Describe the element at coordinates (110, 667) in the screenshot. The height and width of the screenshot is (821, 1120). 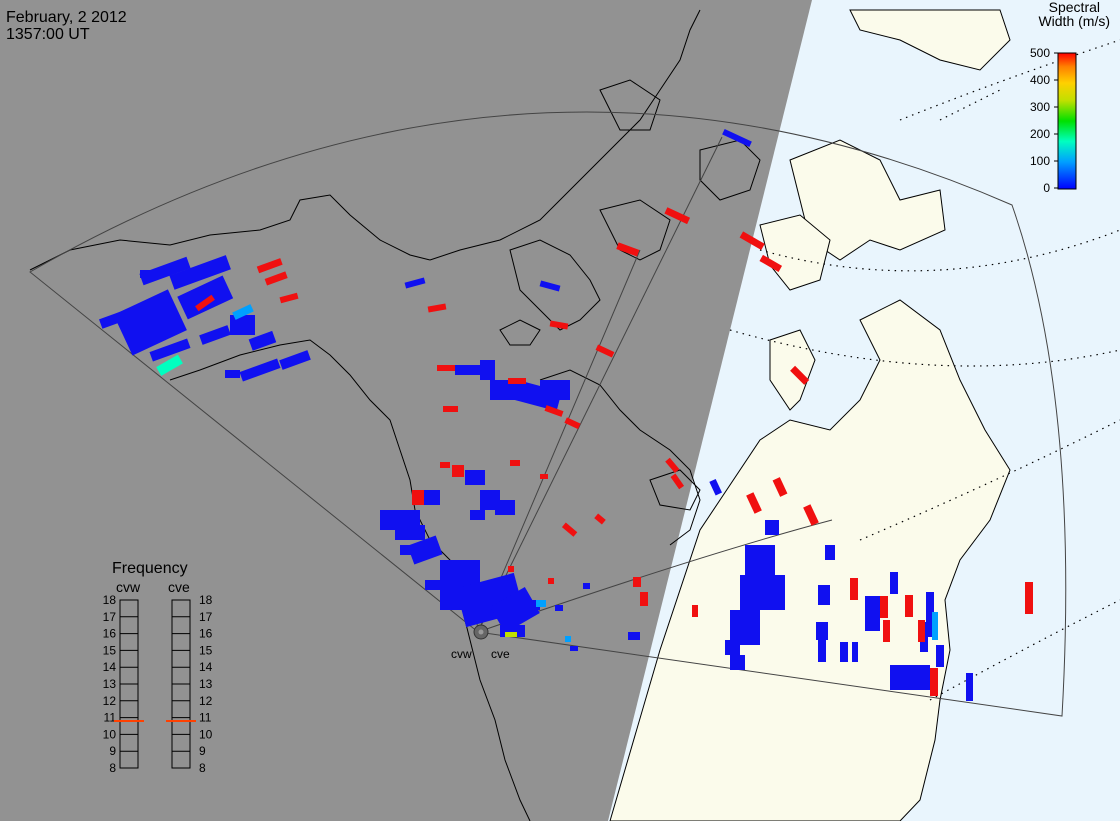
I see `frequency-scale-label-left: 14` at that location.